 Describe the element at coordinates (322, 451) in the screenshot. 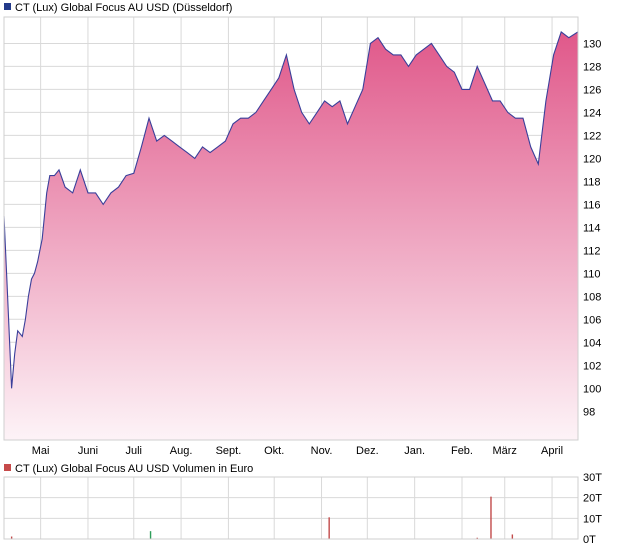

I see `price-x-tick-label: Nov.` at that location.